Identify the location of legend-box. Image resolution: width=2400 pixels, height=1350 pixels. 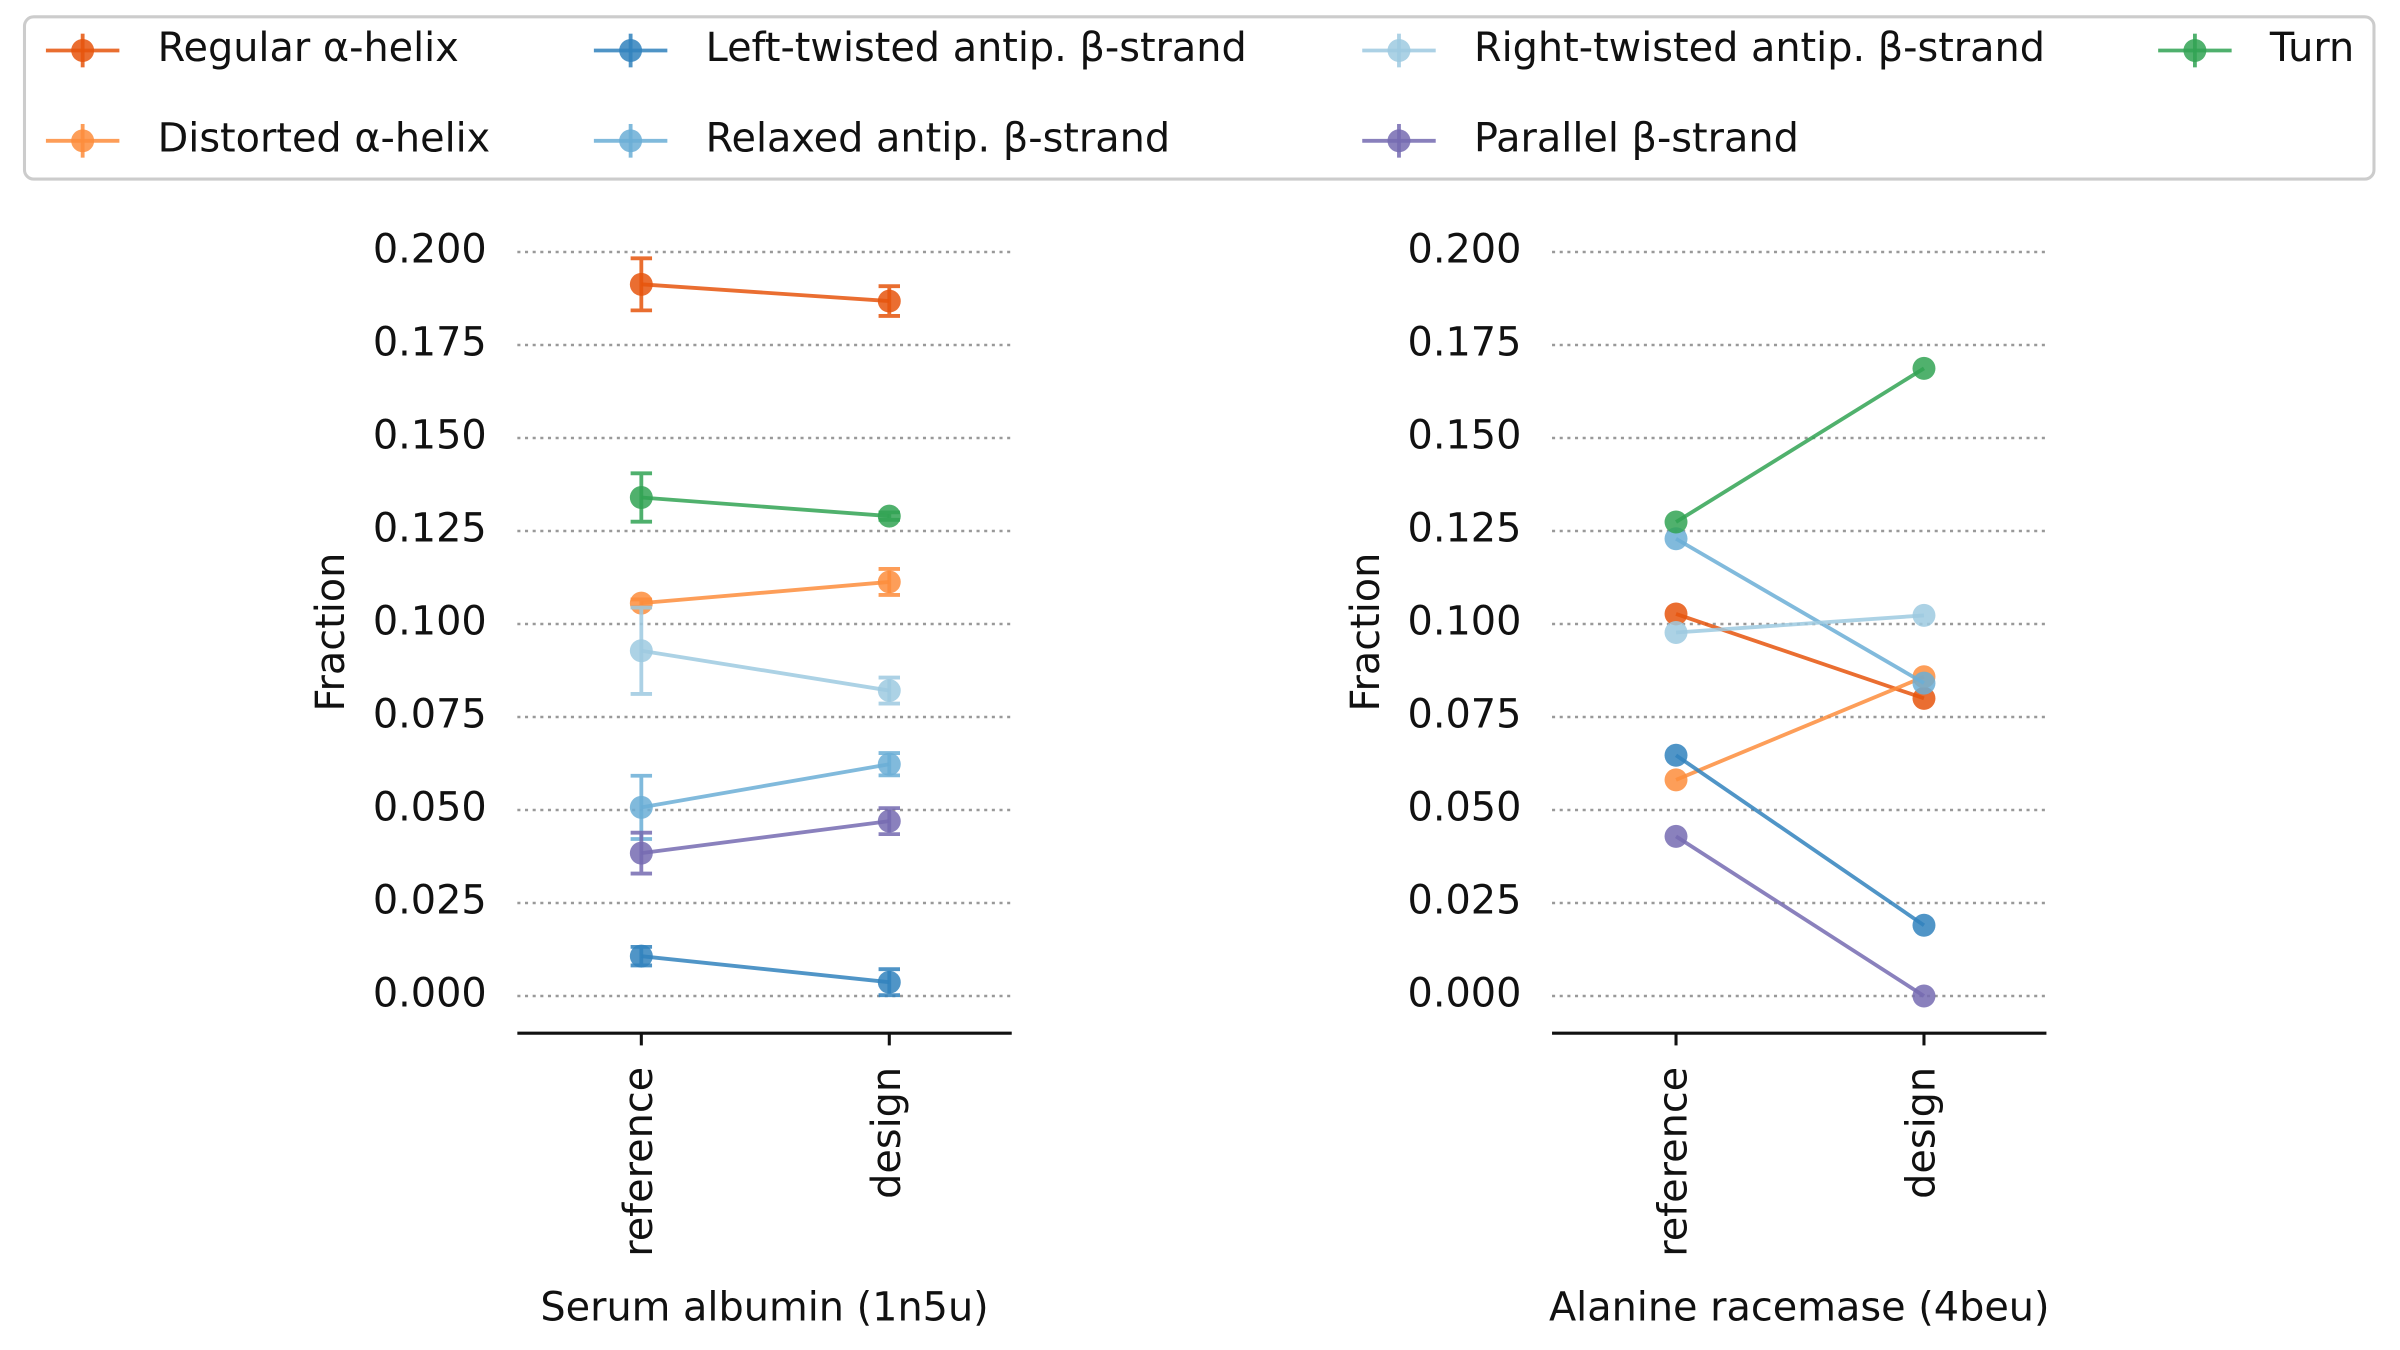
(1199, 98).